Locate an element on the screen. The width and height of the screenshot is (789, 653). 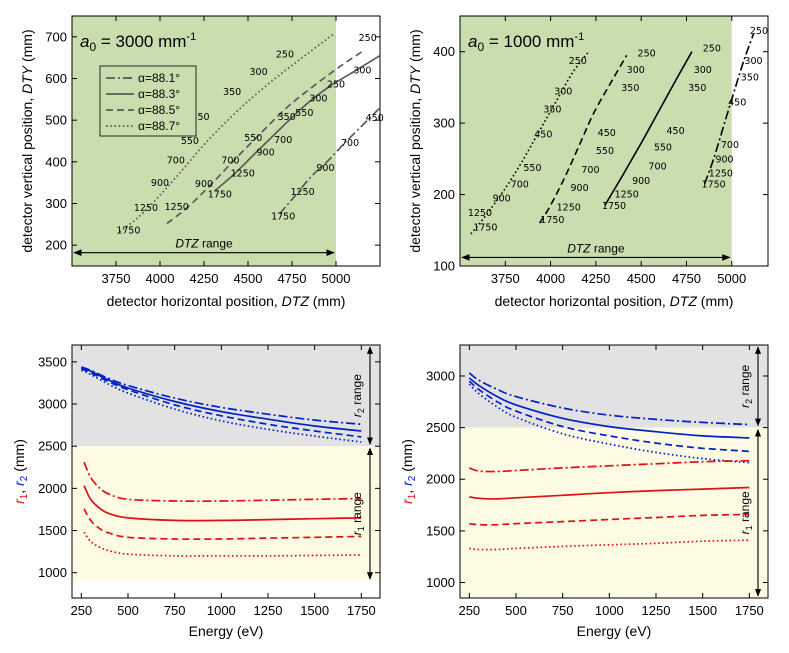
legend-box is located at coordinates (148, 101).